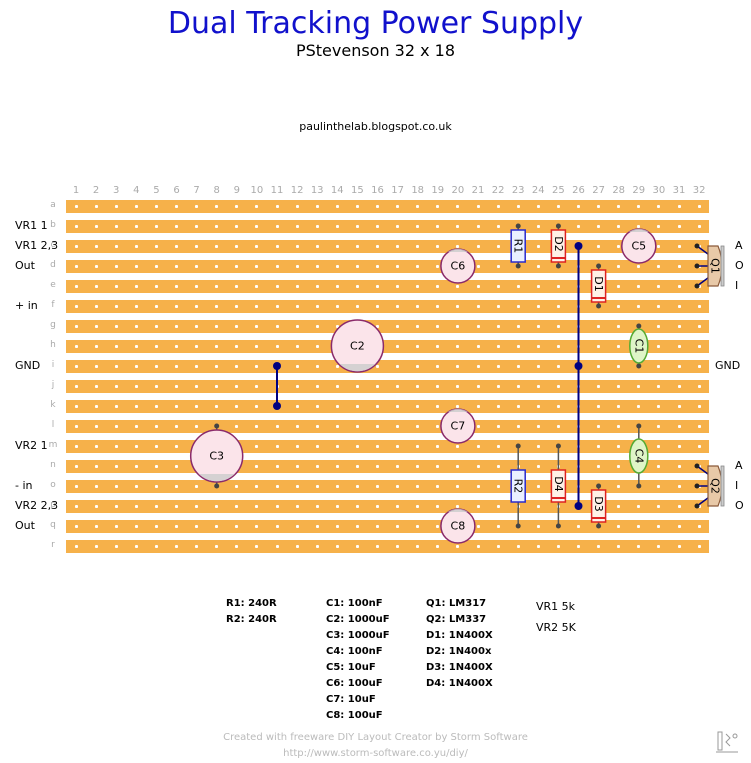  I want to click on column-number: 29, so click(639, 190).